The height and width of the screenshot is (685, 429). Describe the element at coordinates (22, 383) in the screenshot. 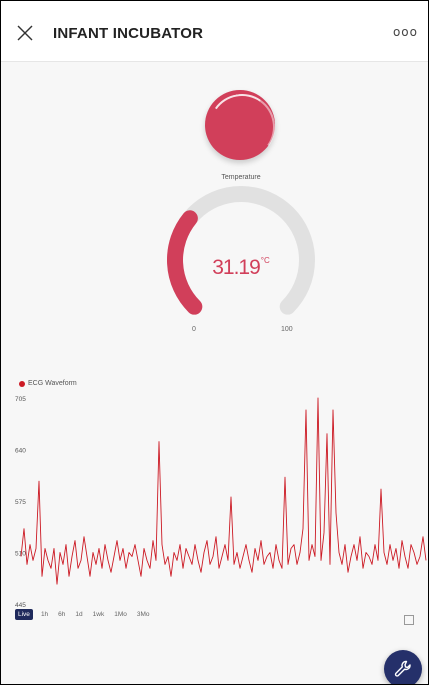

I see `legend-dot-icon` at that location.